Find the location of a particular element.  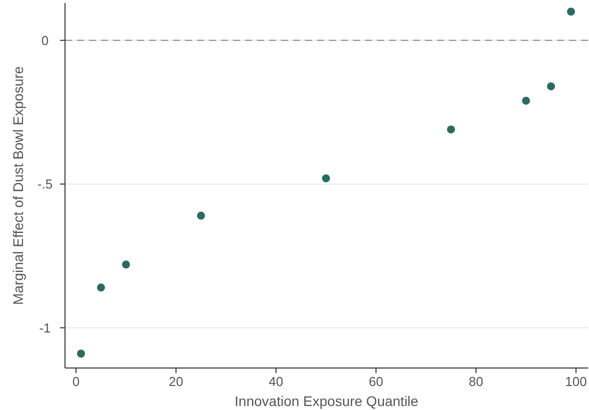

y-tick-label: 0 is located at coordinates (45, 40).